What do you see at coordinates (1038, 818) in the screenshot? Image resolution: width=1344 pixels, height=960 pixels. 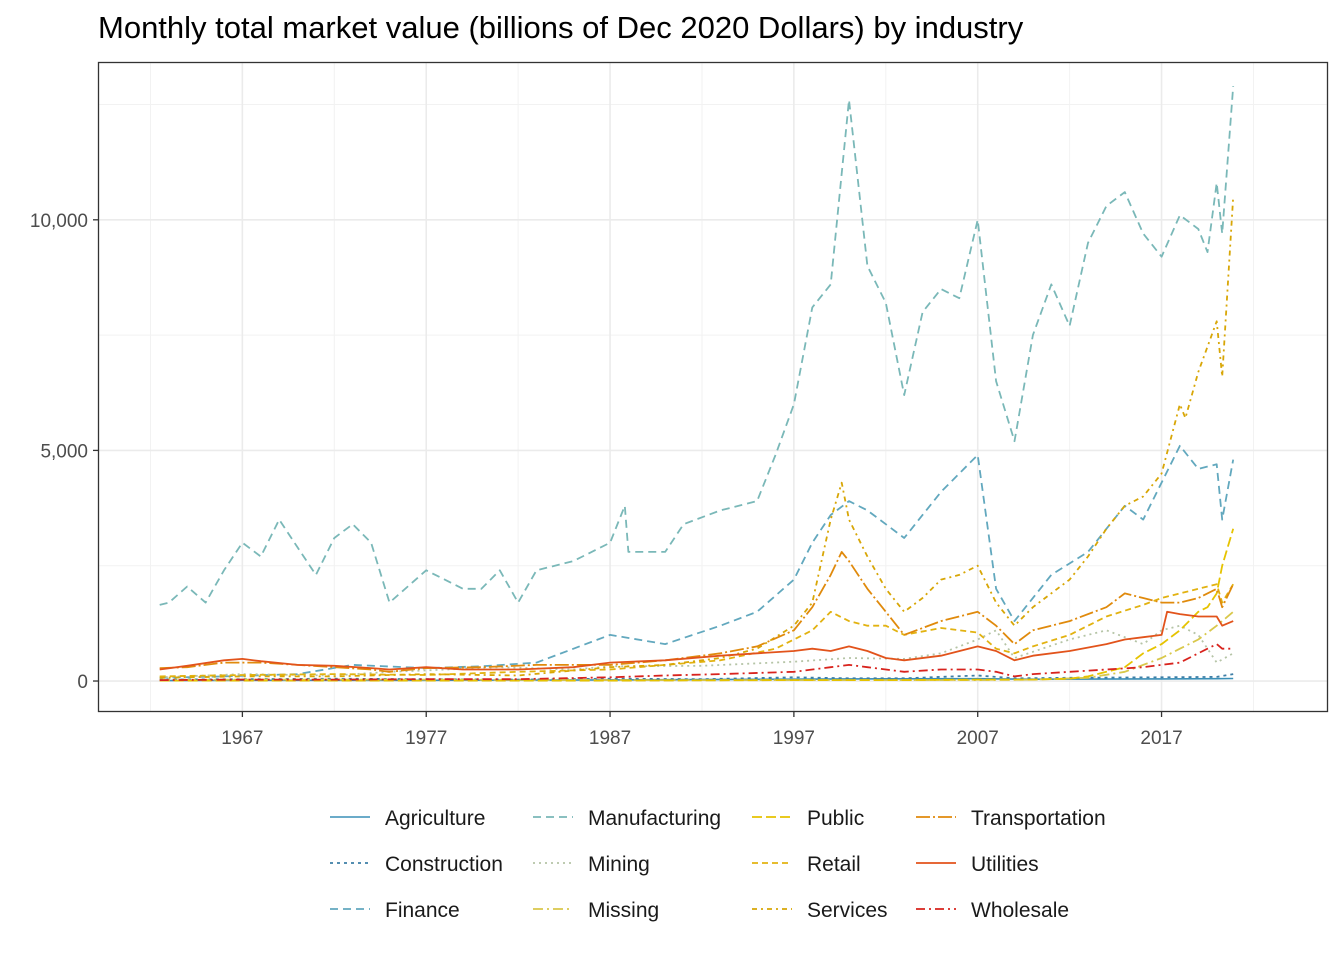 I see `legend-label-transportation: Transportation` at bounding box center [1038, 818].